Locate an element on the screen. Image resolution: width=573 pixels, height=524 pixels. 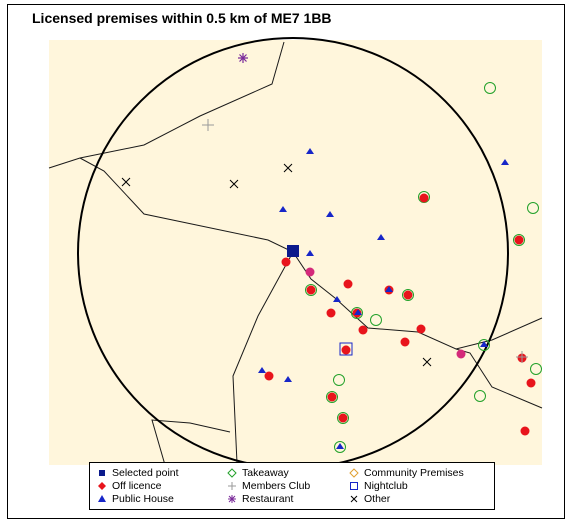
legend-nightclub: Nightclub is located at coordinates (378, 486).